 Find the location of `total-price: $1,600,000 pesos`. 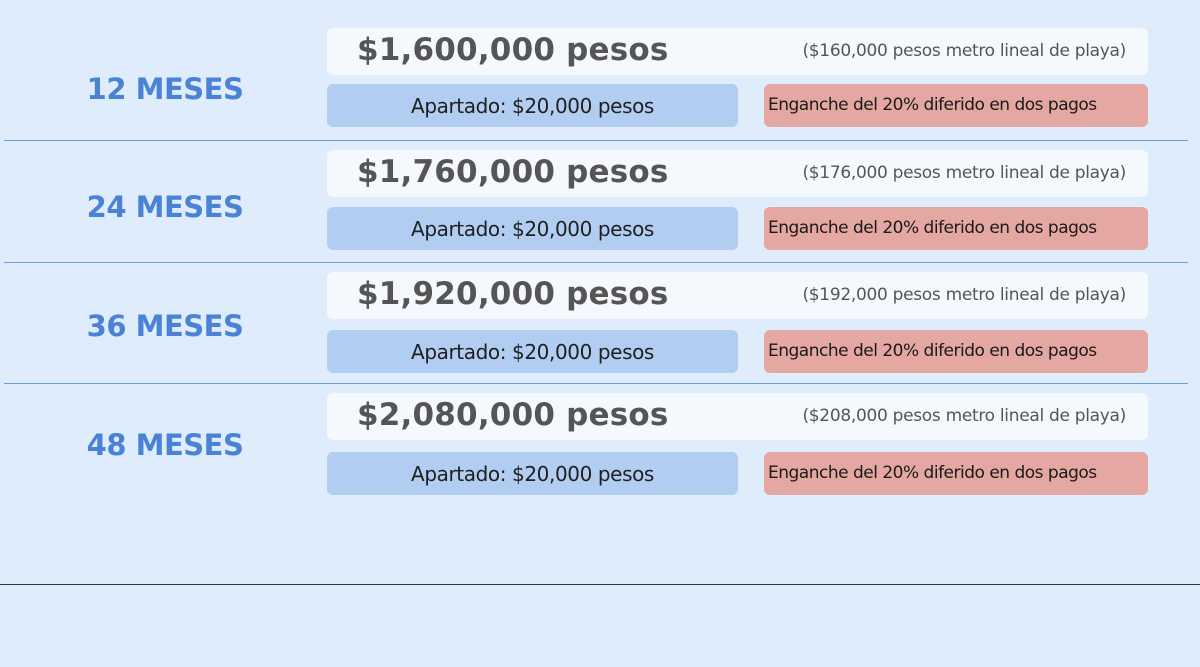

total-price: $1,600,000 pesos is located at coordinates (513, 50).